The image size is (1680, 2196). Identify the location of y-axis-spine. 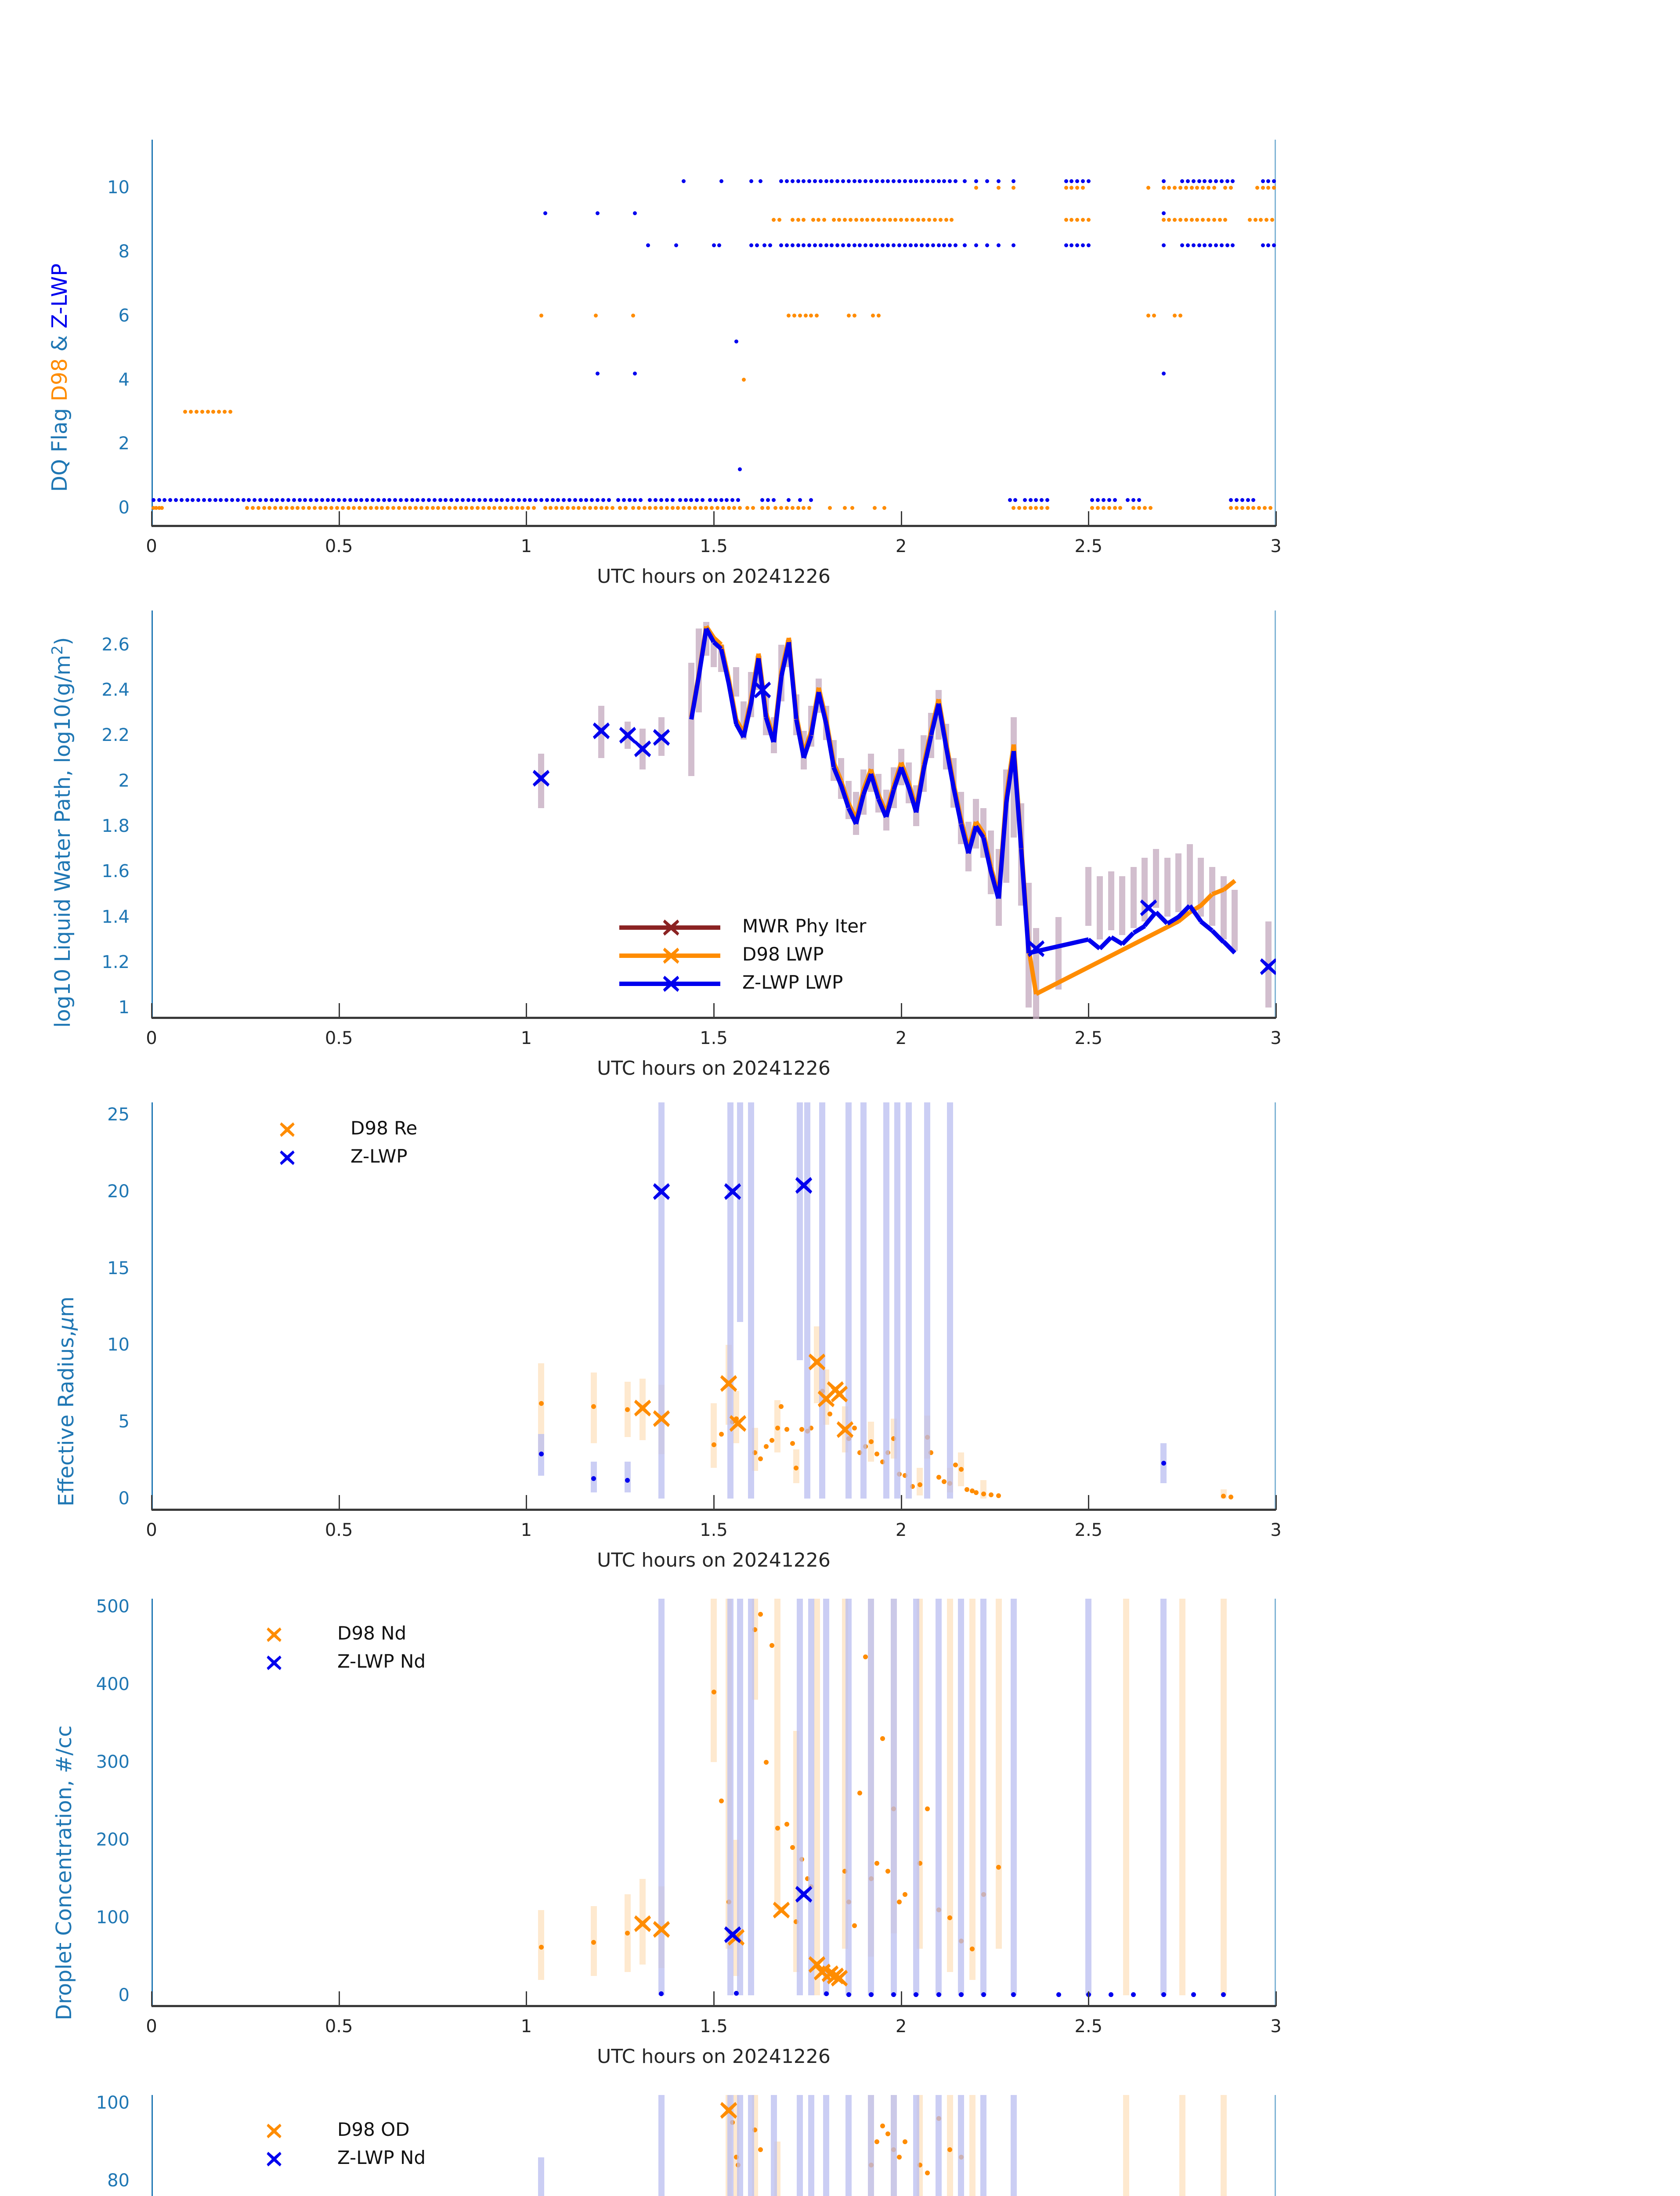
(152, 333).